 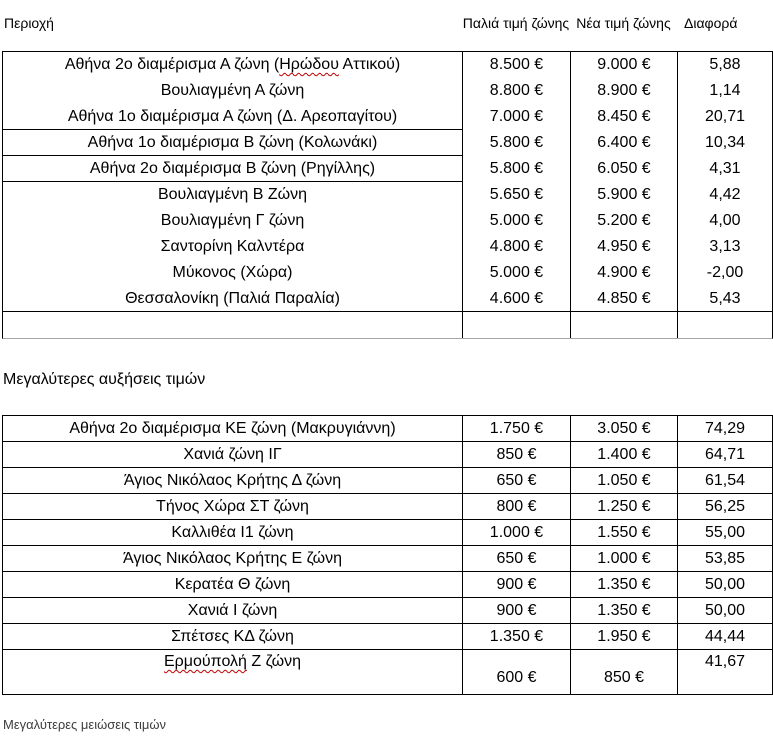 I want to click on region-cell: Καλλιθέα Ι1 ζώνη, so click(x=233, y=533).